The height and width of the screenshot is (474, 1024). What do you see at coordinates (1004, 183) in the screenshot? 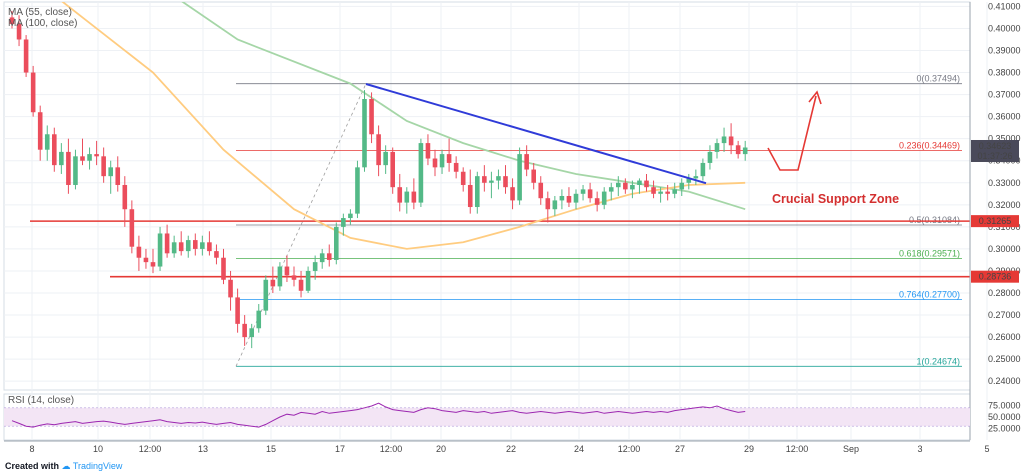
I see `price-tick-label: 0.33000` at bounding box center [1004, 183].